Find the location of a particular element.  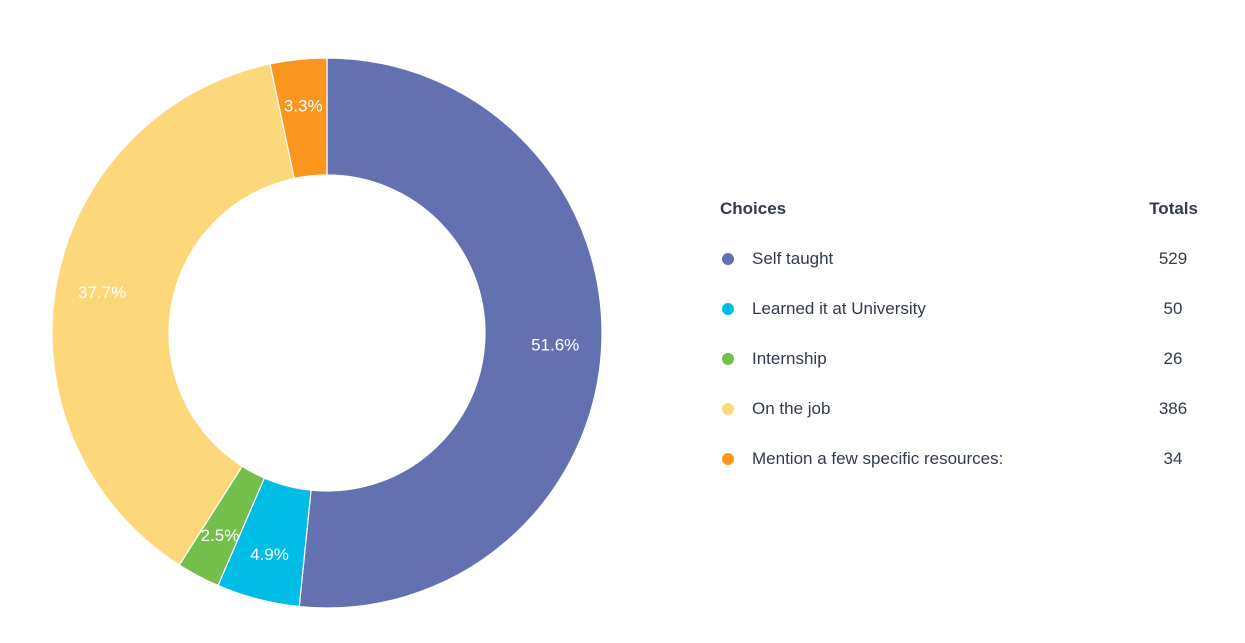

legend-row-total: 386 is located at coordinates (1173, 408).